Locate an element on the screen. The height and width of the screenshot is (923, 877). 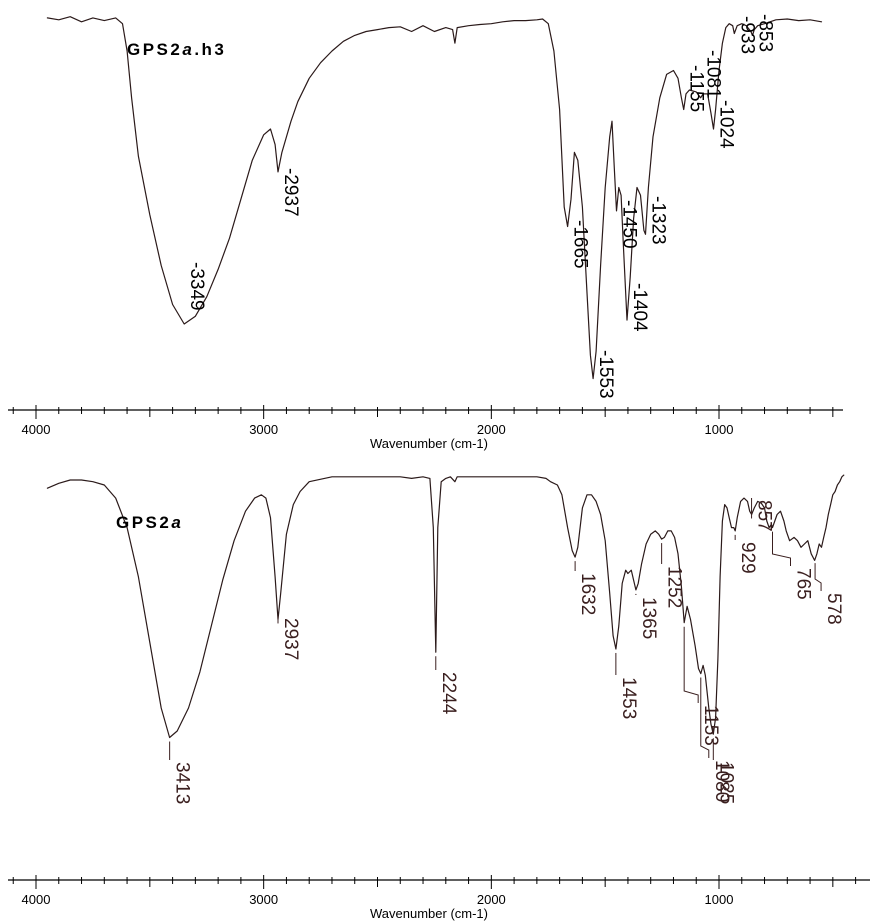
peak-annotation: -1155 is located at coordinates (696, 88).